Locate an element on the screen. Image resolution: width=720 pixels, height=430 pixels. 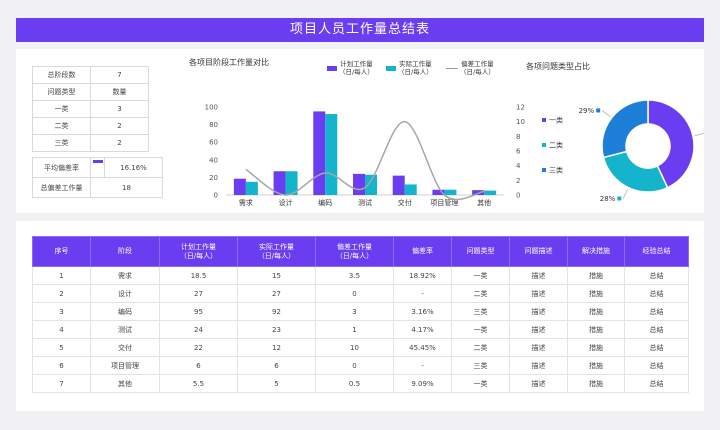
table-row: 2 设计 27 27 0- 二类 描述 措施 总结 is located at coordinates (360, 293).